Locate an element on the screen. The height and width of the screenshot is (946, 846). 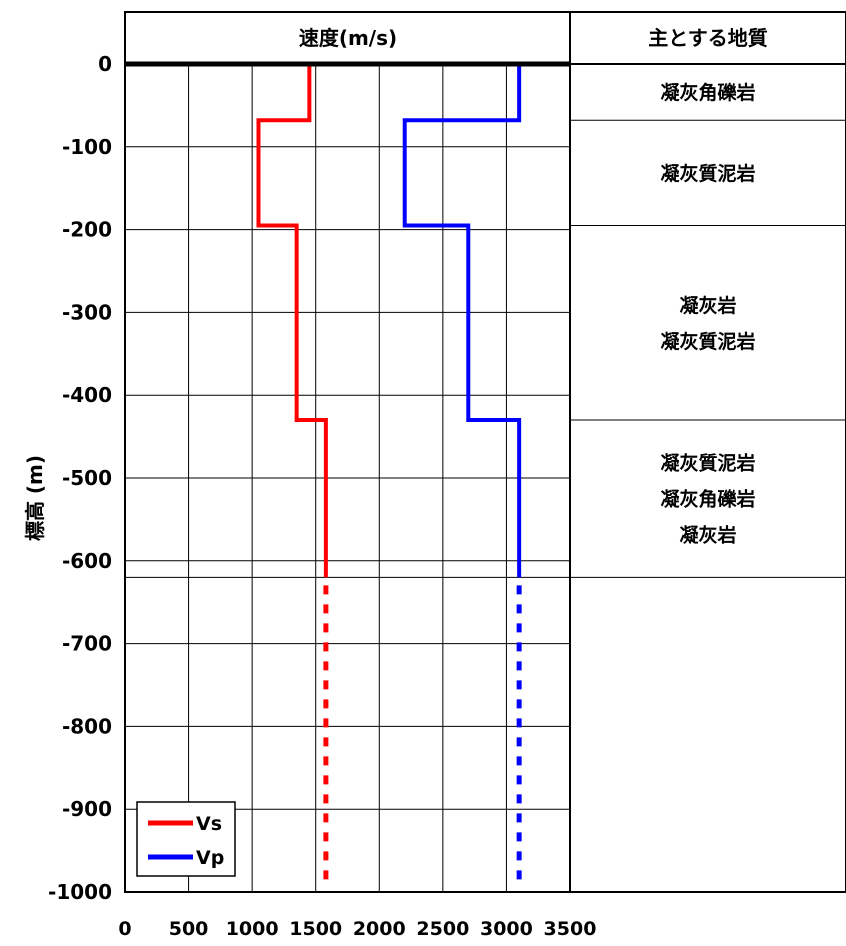
x-tick-label: 2000 is located at coordinates (379, 929).